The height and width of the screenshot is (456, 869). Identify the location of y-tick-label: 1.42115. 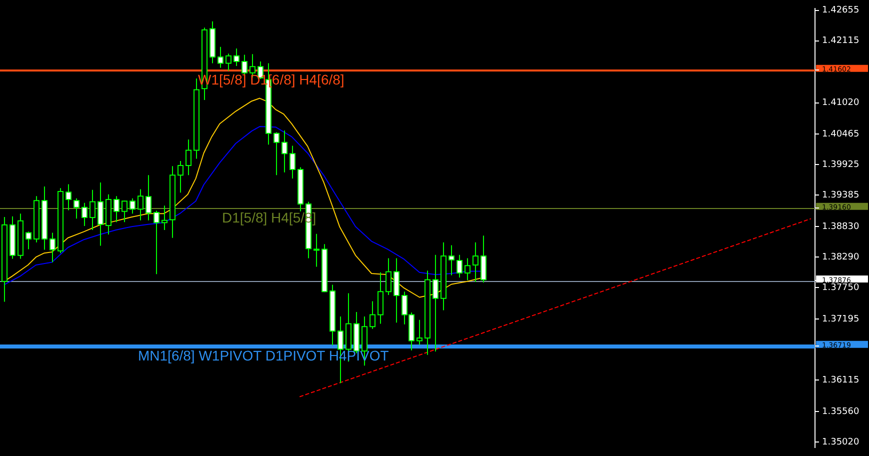
(841, 41).